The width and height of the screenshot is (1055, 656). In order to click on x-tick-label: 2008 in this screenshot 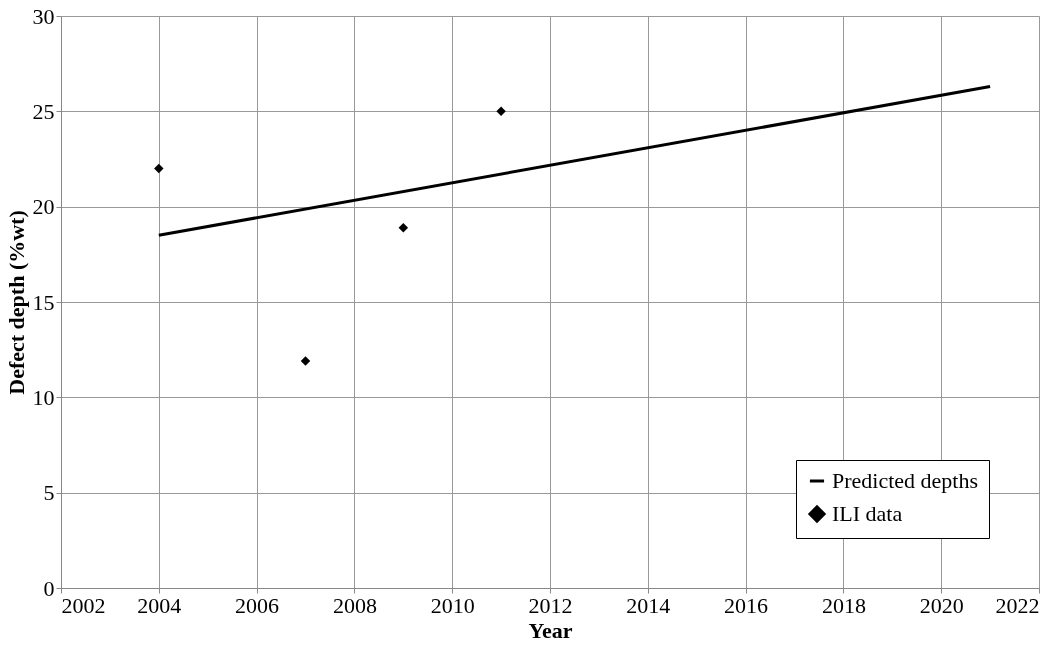, I will do `click(354, 605)`.